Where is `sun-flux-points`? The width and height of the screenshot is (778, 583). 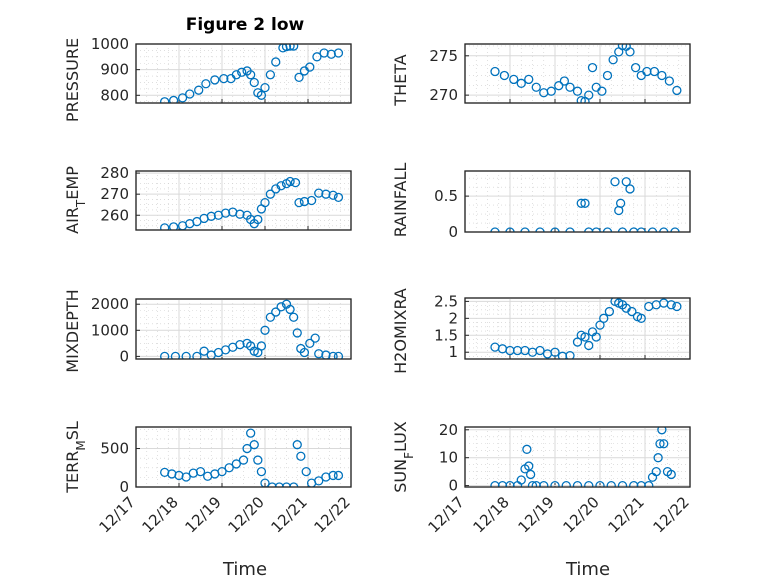 sun-flux-points is located at coordinates (583, 457).